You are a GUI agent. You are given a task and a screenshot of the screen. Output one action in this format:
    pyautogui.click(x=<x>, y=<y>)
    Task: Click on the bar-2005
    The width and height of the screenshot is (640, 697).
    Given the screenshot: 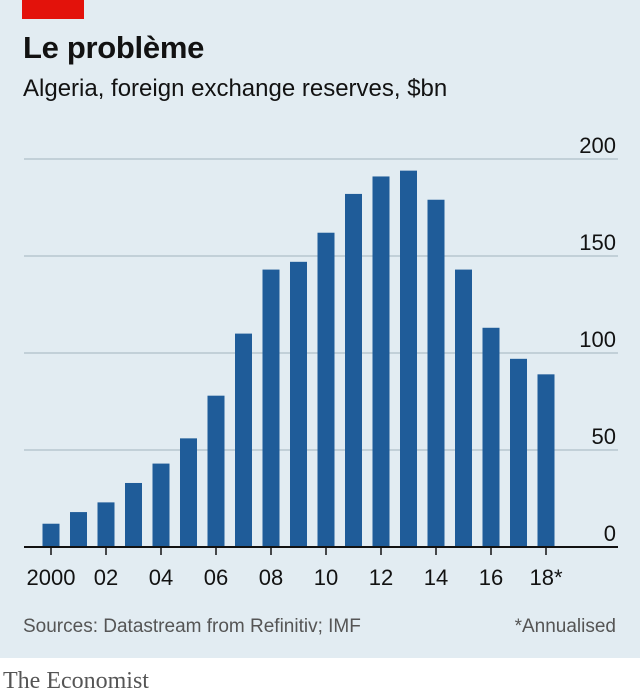 What is the action you would take?
    pyautogui.click(x=188, y=492)
    